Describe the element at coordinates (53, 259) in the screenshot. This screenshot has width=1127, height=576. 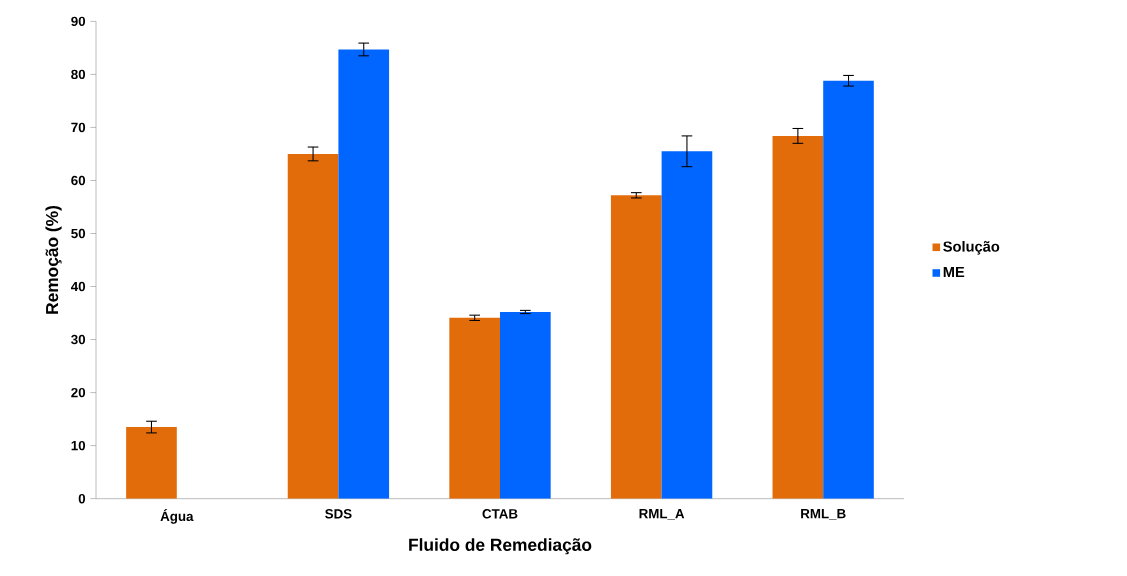
I see `y-axis-title: Remoção (%)` at that location.